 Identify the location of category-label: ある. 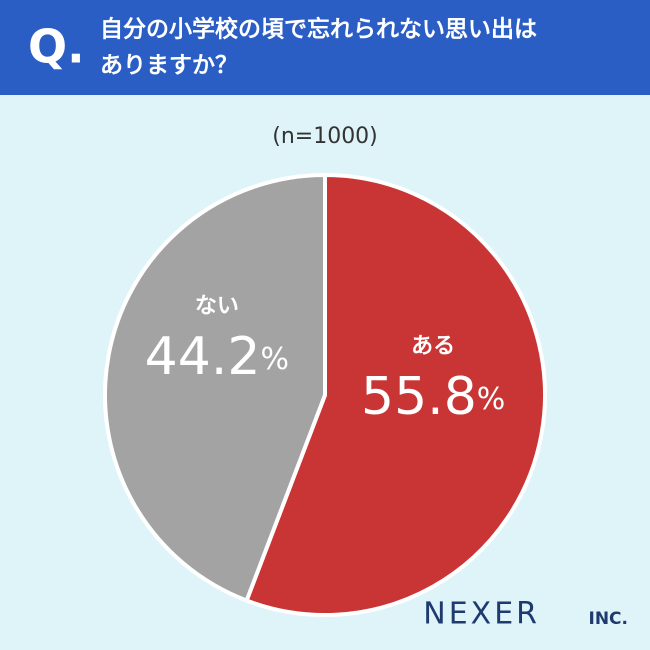
(433, 346).